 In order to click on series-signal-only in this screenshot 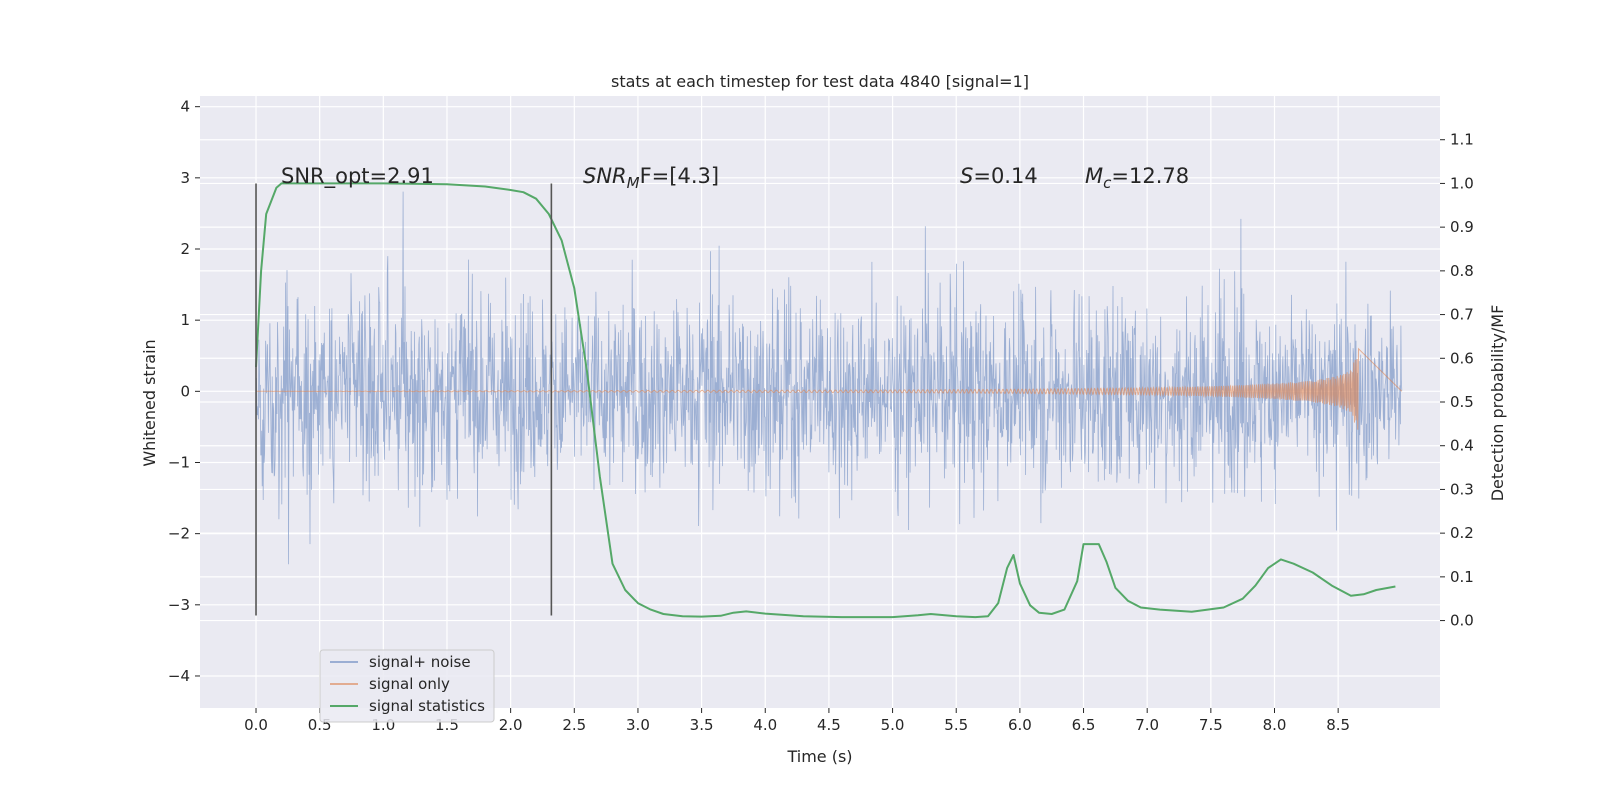, I will do `click(829, 388)`.